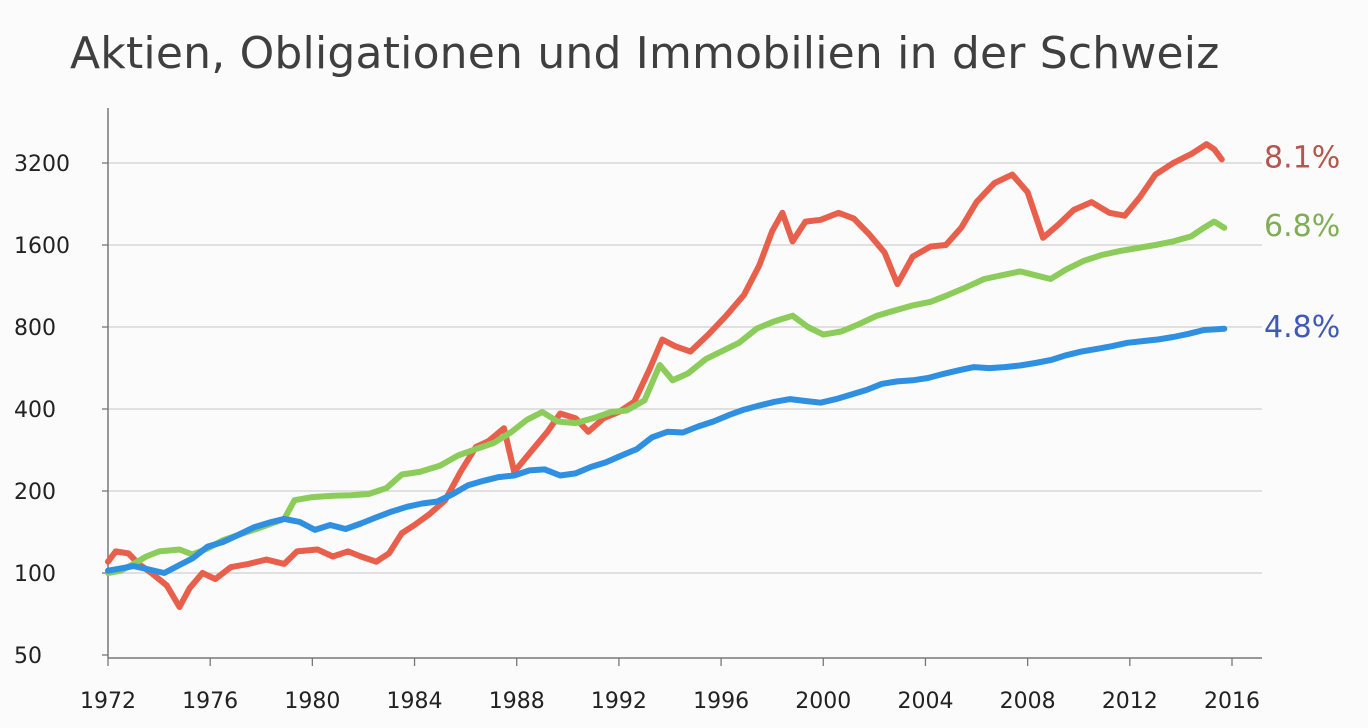 The height and width of the screenshot is (728, 1368). What do you see at coordinates (28, 656) in the screenshot?
I see `y-tick-label: 50` at bounding box center [28, 656].